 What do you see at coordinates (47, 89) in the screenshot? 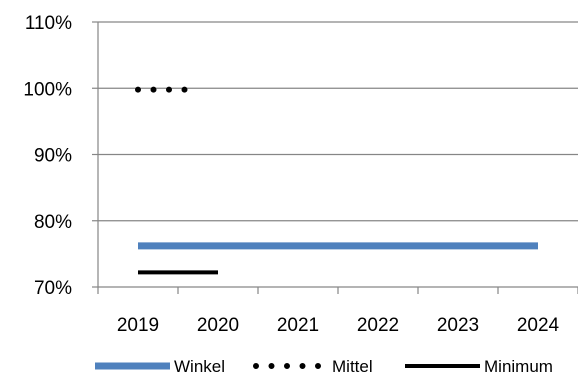
I see `y-tick-label: 100%` at bounding box center [47, 89].